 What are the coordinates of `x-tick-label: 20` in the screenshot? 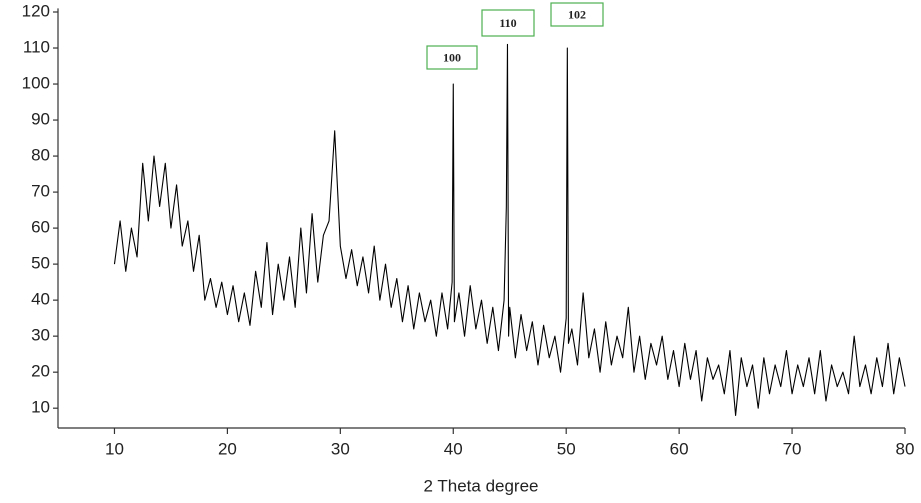 It's located at (227, 448).